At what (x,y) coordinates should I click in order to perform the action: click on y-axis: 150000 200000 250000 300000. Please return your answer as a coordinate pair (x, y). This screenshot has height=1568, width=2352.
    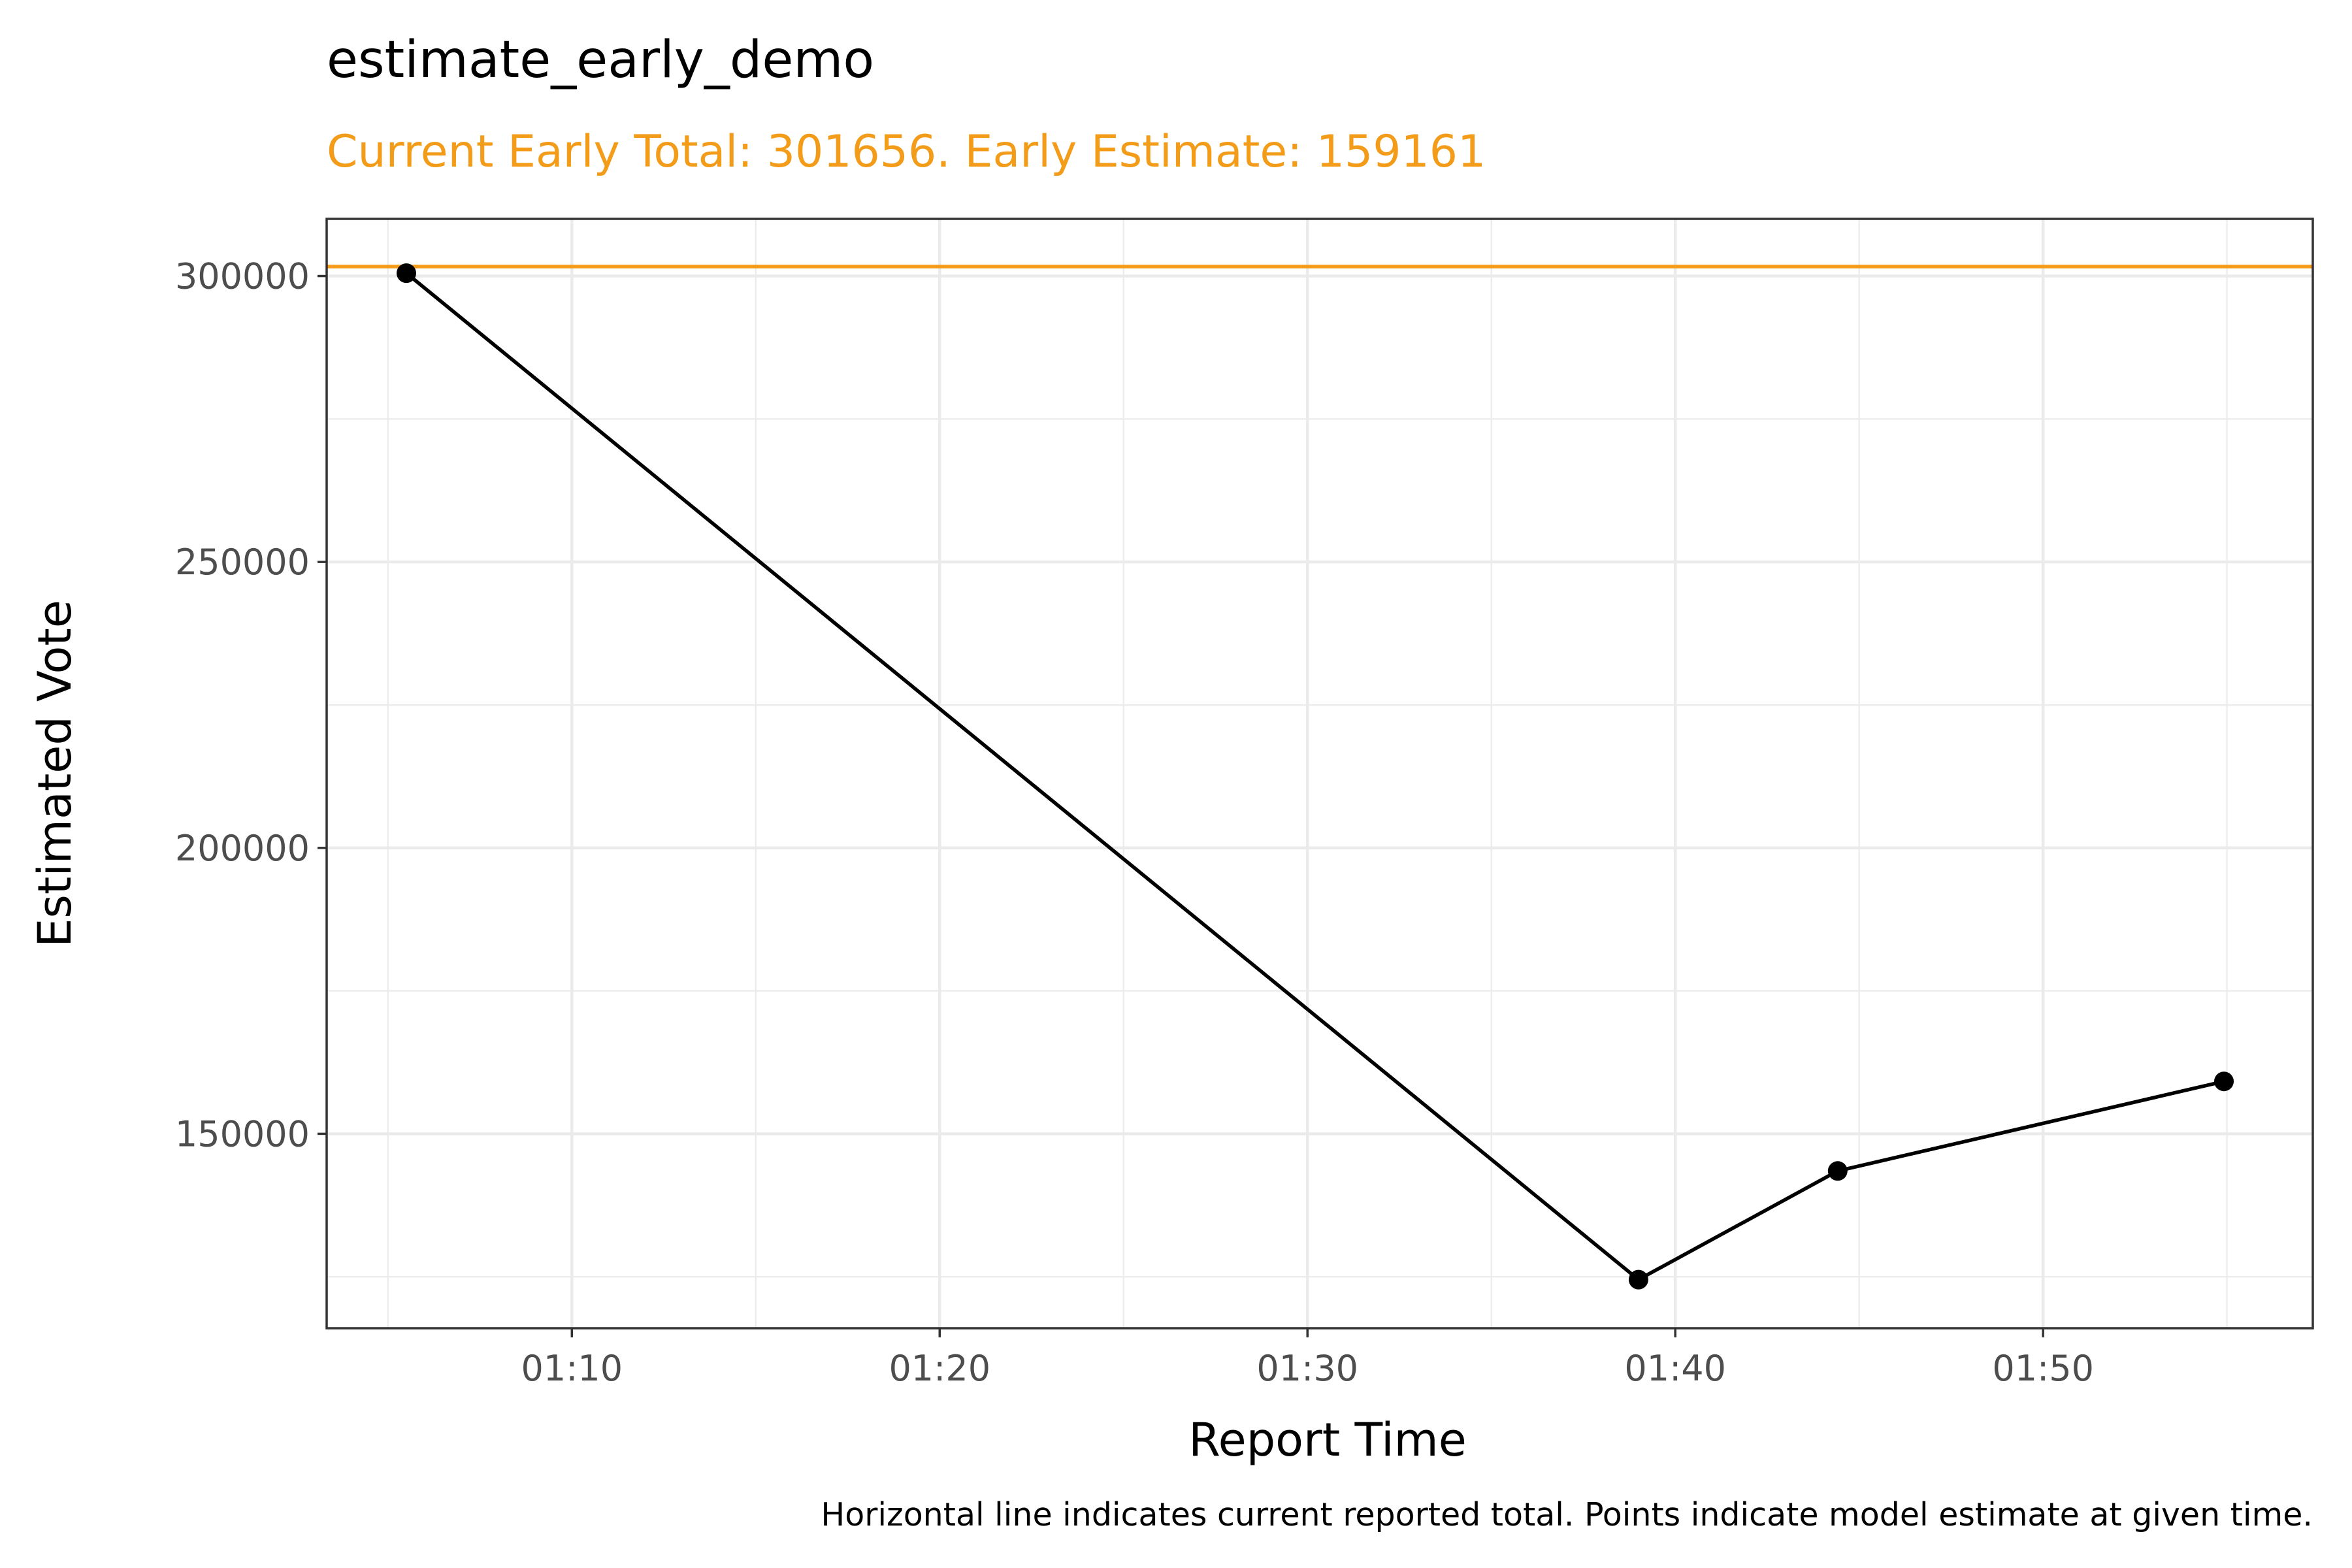
    Looking at the image, I should click on (251, 705).